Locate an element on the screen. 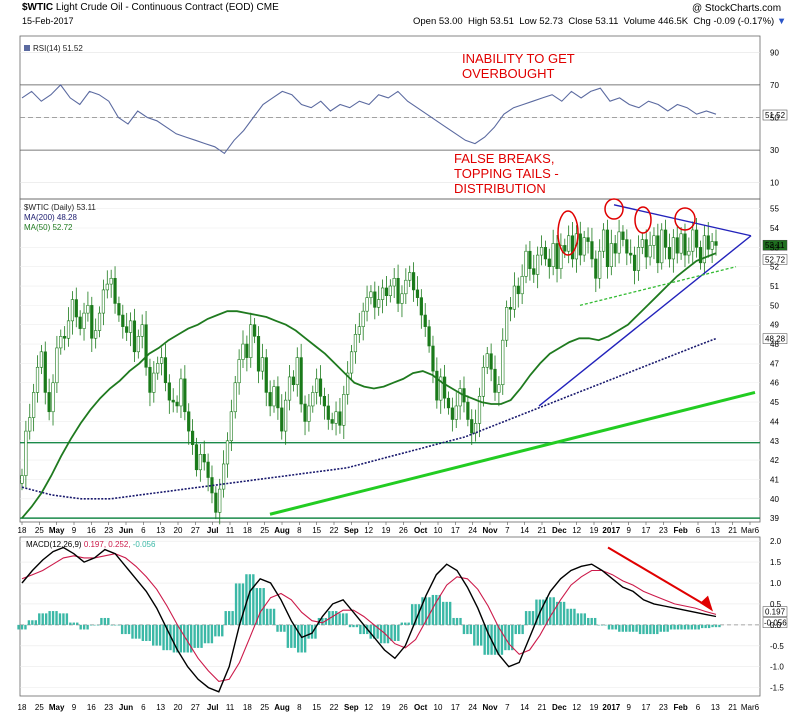  x-tick-label: 18 is located at coordinates (22, 707).